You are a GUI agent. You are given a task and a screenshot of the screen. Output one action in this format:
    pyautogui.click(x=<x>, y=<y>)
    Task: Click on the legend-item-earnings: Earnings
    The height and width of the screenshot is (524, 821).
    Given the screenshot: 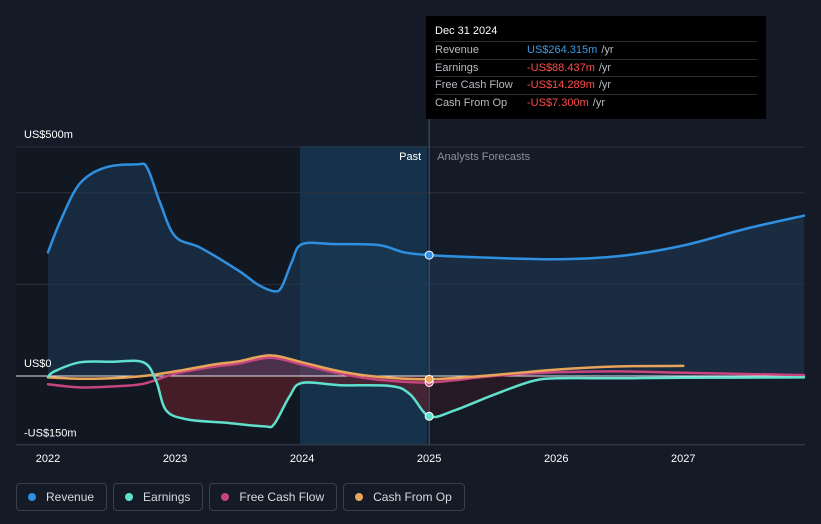 What is the action you would take?
    pyautogui.click(x=158, y=497)
    